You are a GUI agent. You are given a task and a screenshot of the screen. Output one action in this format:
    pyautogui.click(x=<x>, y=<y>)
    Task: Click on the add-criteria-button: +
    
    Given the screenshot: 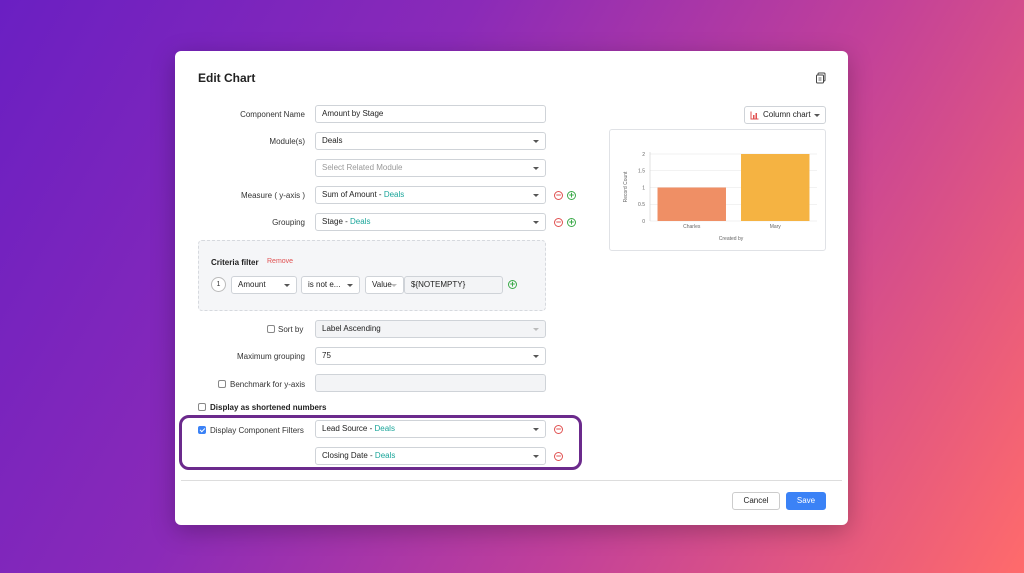 What is the action you would take?
    pyautogui.click(x=512, y=284)
    